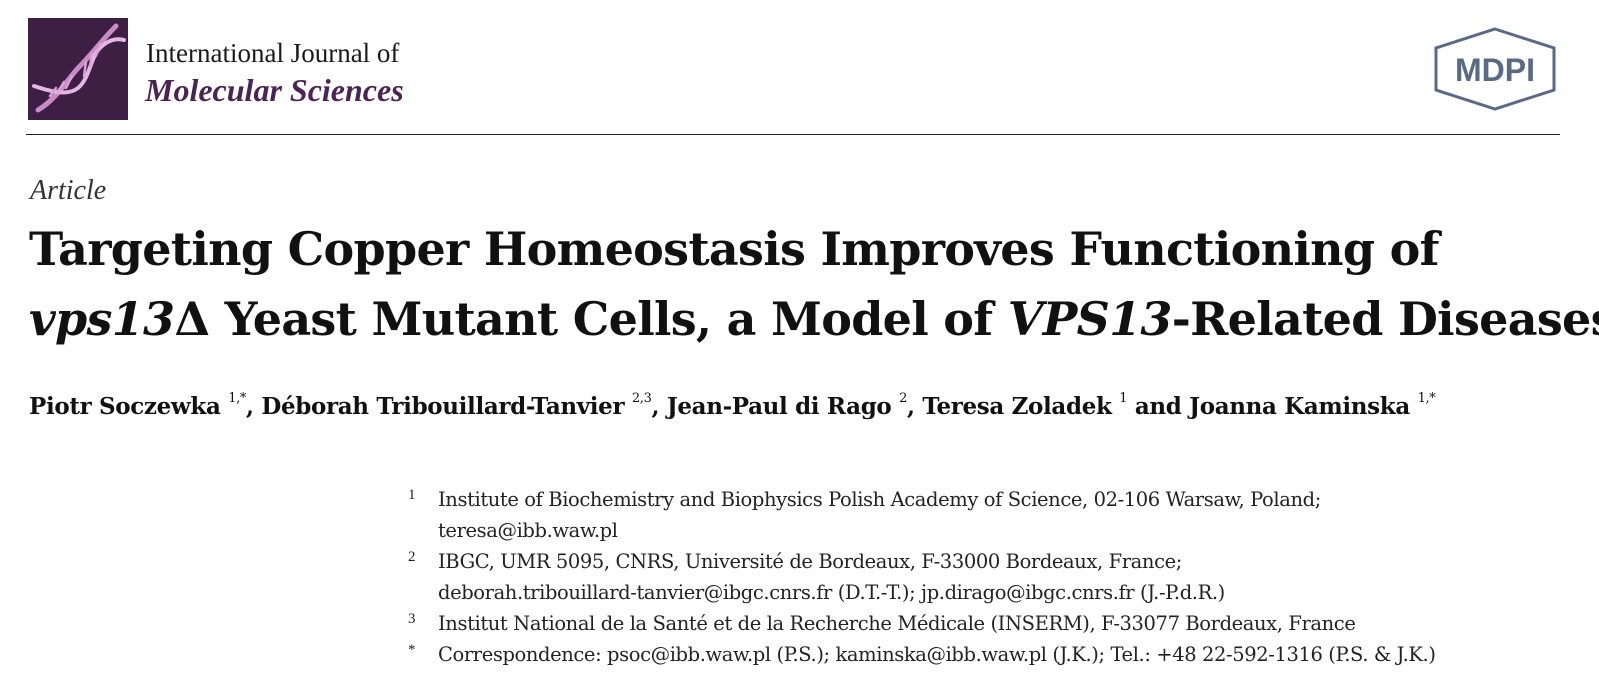 This screenshot has height=699, width=1599. I want to click on title-text-middle: Δ Yeast Mutant Cells, a Model of, so click(591, 319).